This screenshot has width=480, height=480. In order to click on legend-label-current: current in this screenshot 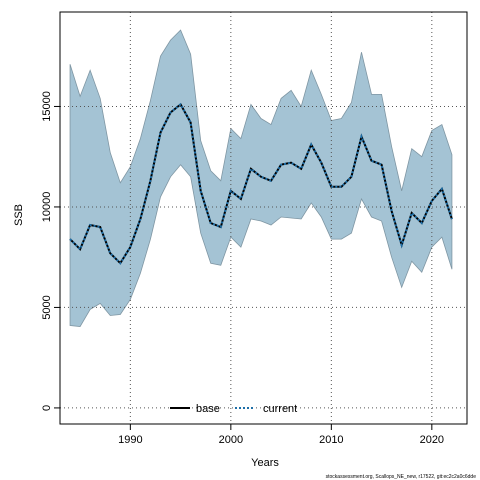, I will do `click(280, 409)`.